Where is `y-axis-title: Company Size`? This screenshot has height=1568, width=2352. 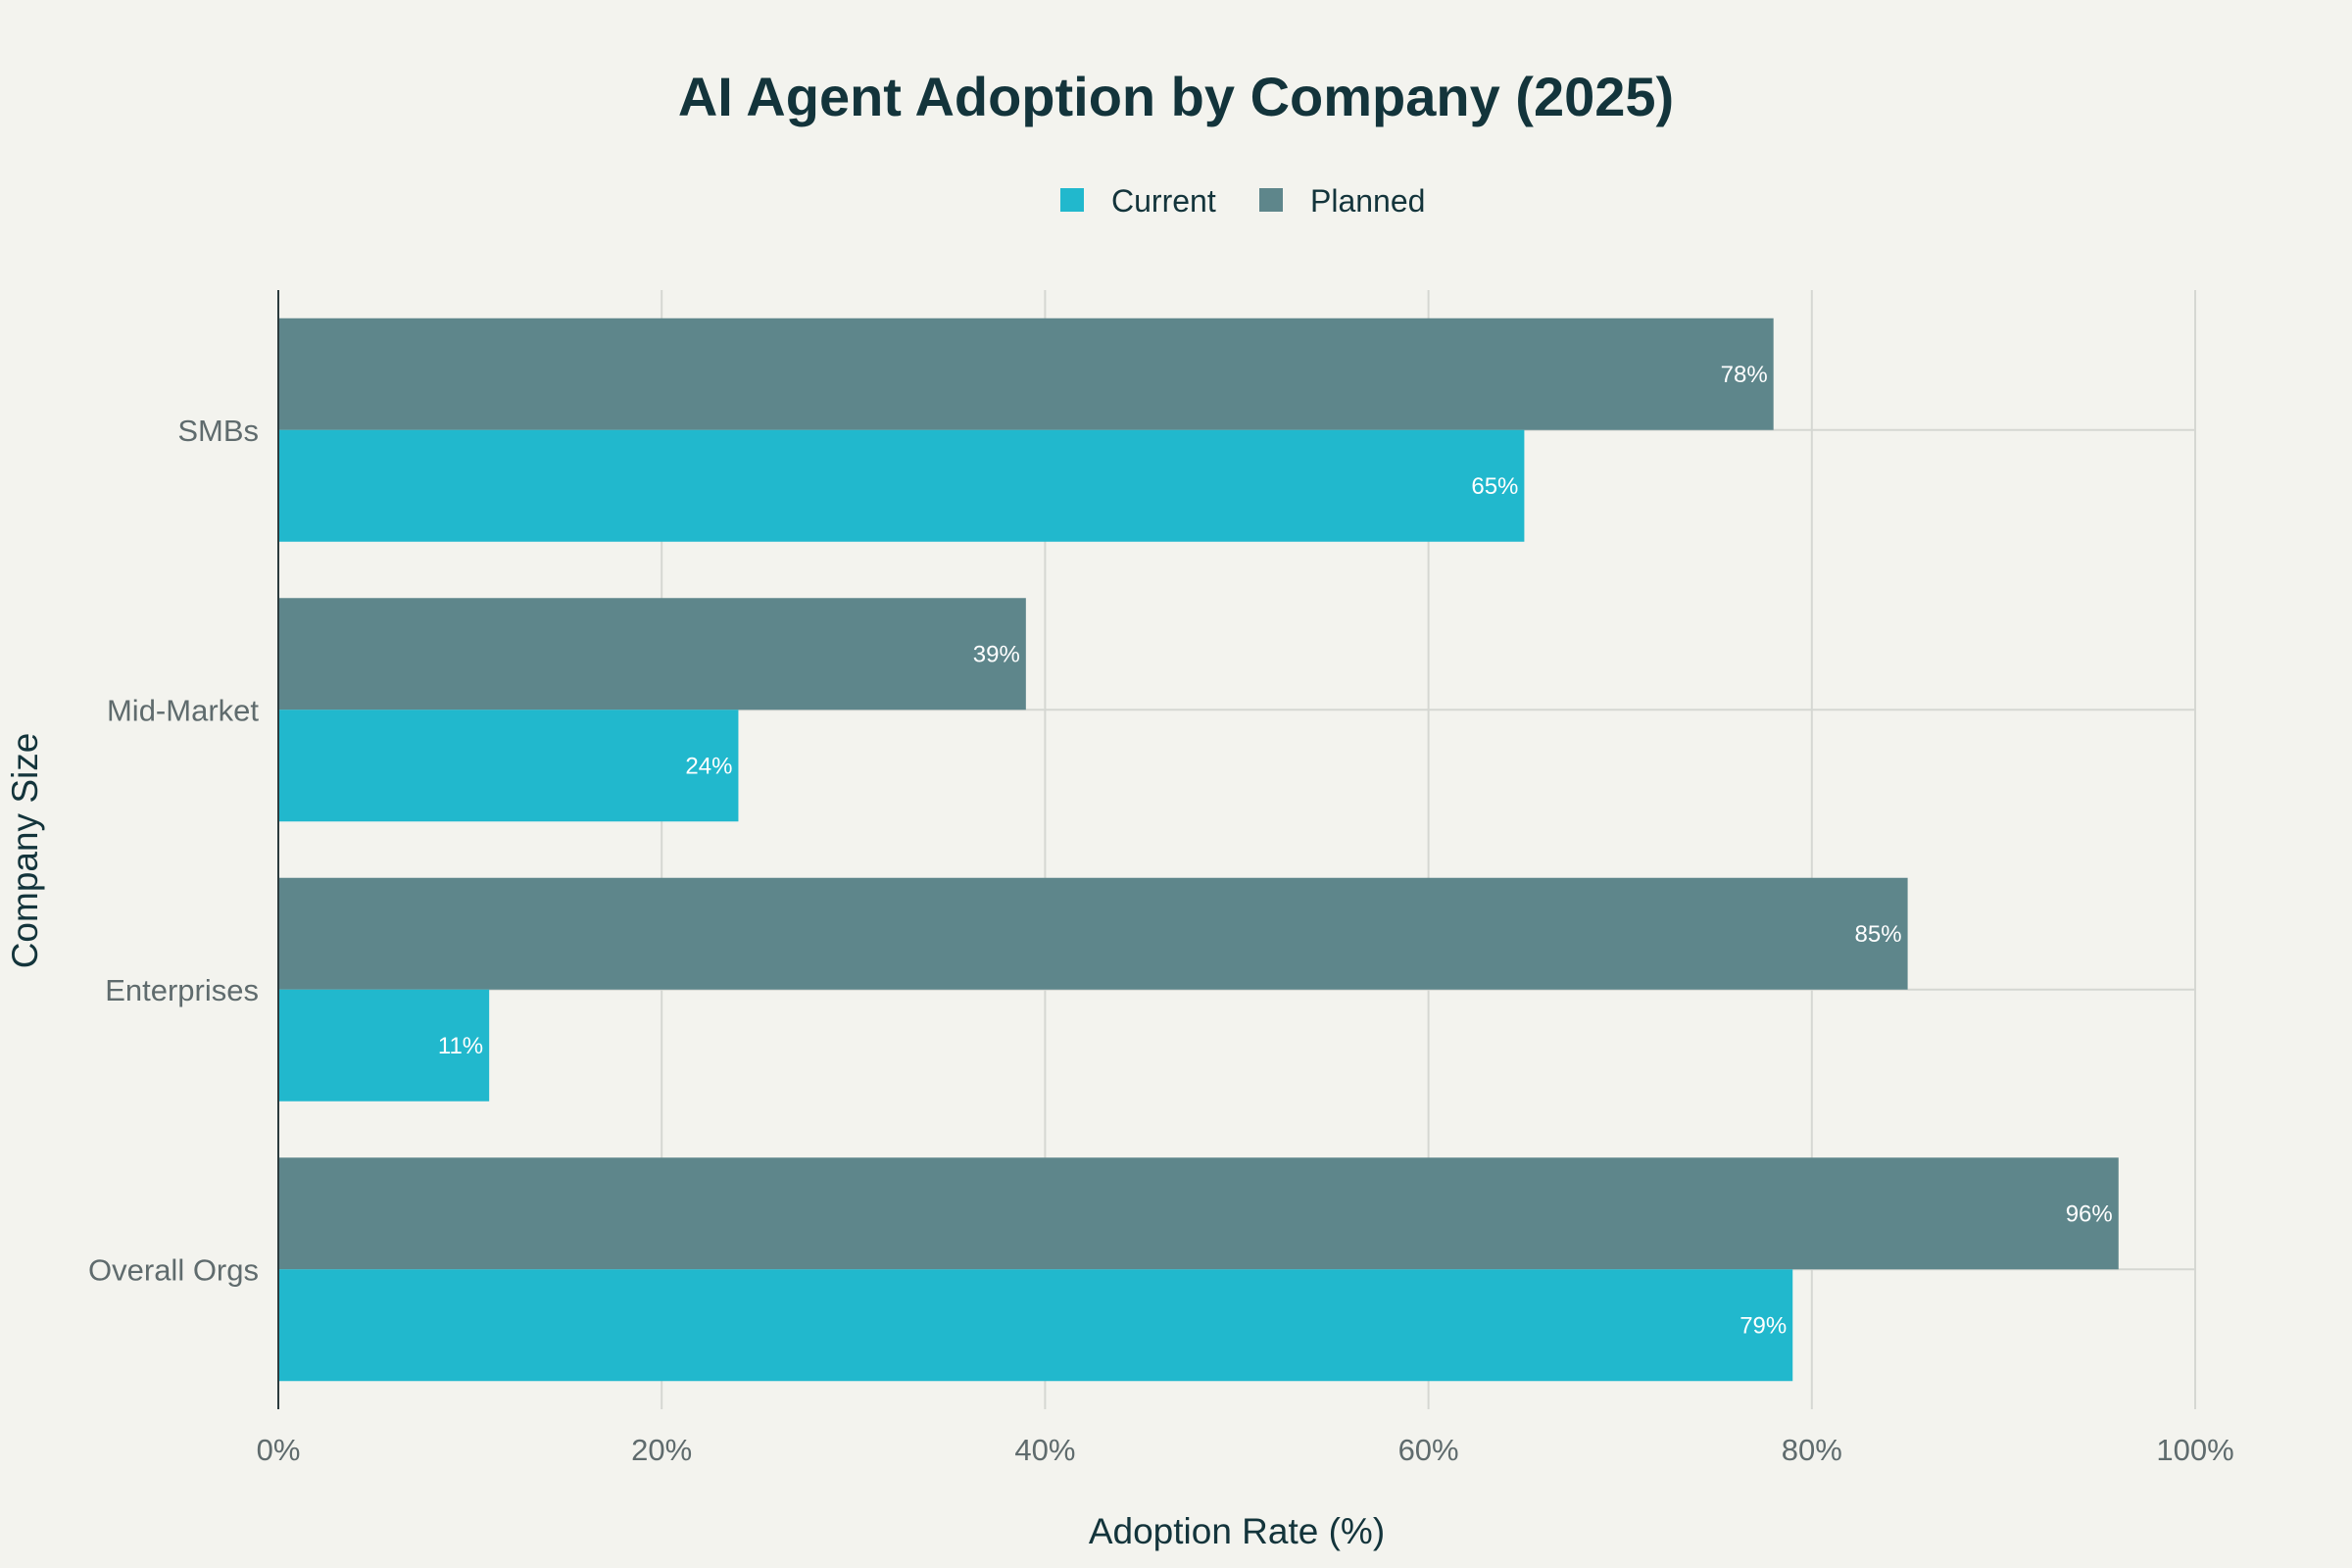
y-axis-title: Company Size is located at coordinates (25, 851).